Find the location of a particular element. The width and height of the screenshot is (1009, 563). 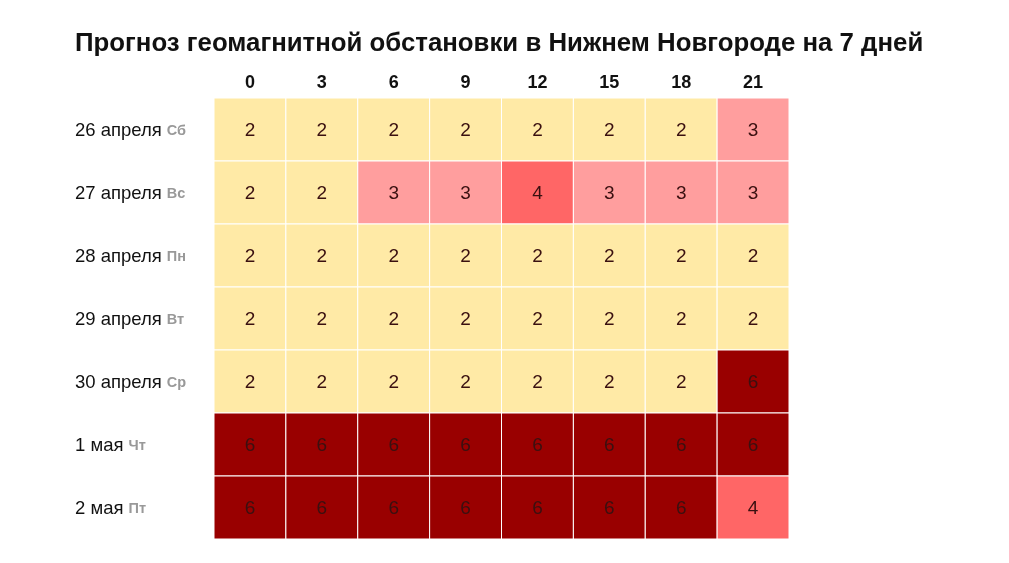

x-tick-label: 3 is located at coordinates (321, 82).